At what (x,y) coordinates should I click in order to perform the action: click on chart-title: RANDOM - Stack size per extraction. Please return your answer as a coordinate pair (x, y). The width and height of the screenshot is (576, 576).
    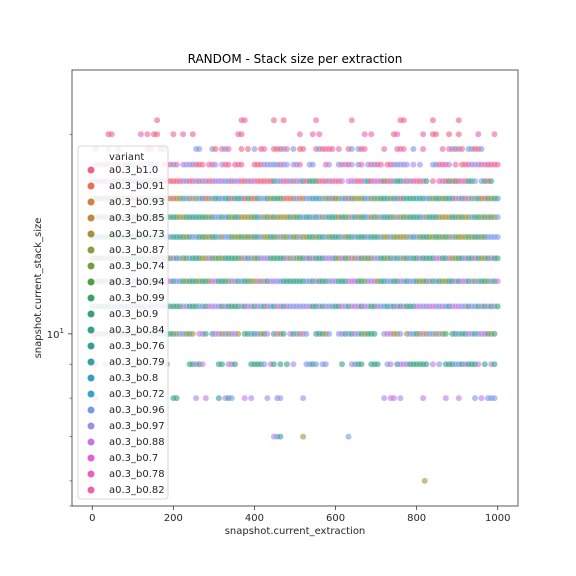
    Looking at the image, I should click on (295, 59).